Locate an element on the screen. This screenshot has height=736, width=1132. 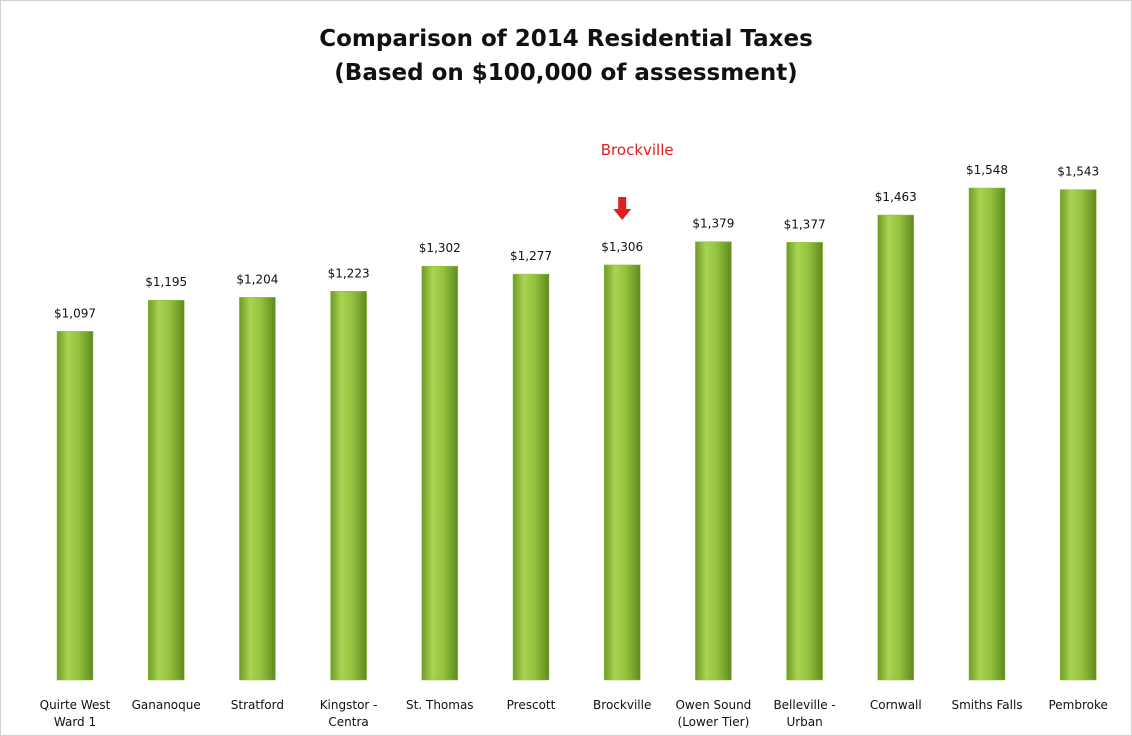
x-tick-label: Cornwall is located at coordinates (895, 705).